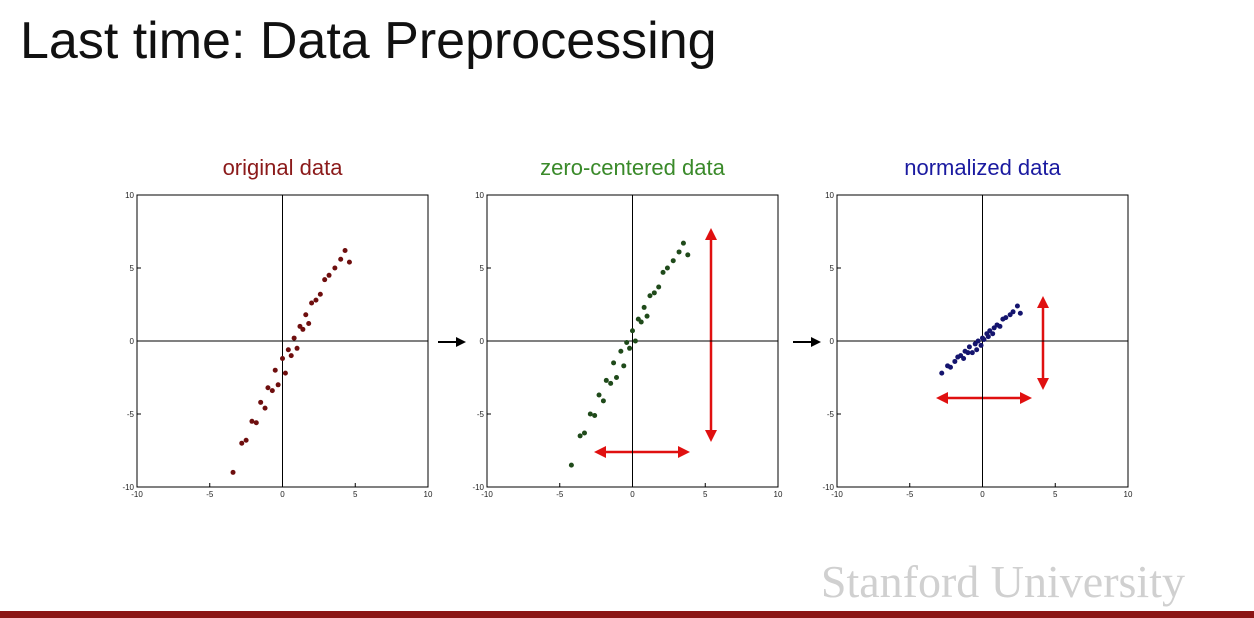 This screenshot has height=618, width=1254. Describe the element at coordinates (277, 327) in the screenshot. I see `scatter-chart: original data -10 -5 0 5 10 -10 -5 0 5 10` at that location.